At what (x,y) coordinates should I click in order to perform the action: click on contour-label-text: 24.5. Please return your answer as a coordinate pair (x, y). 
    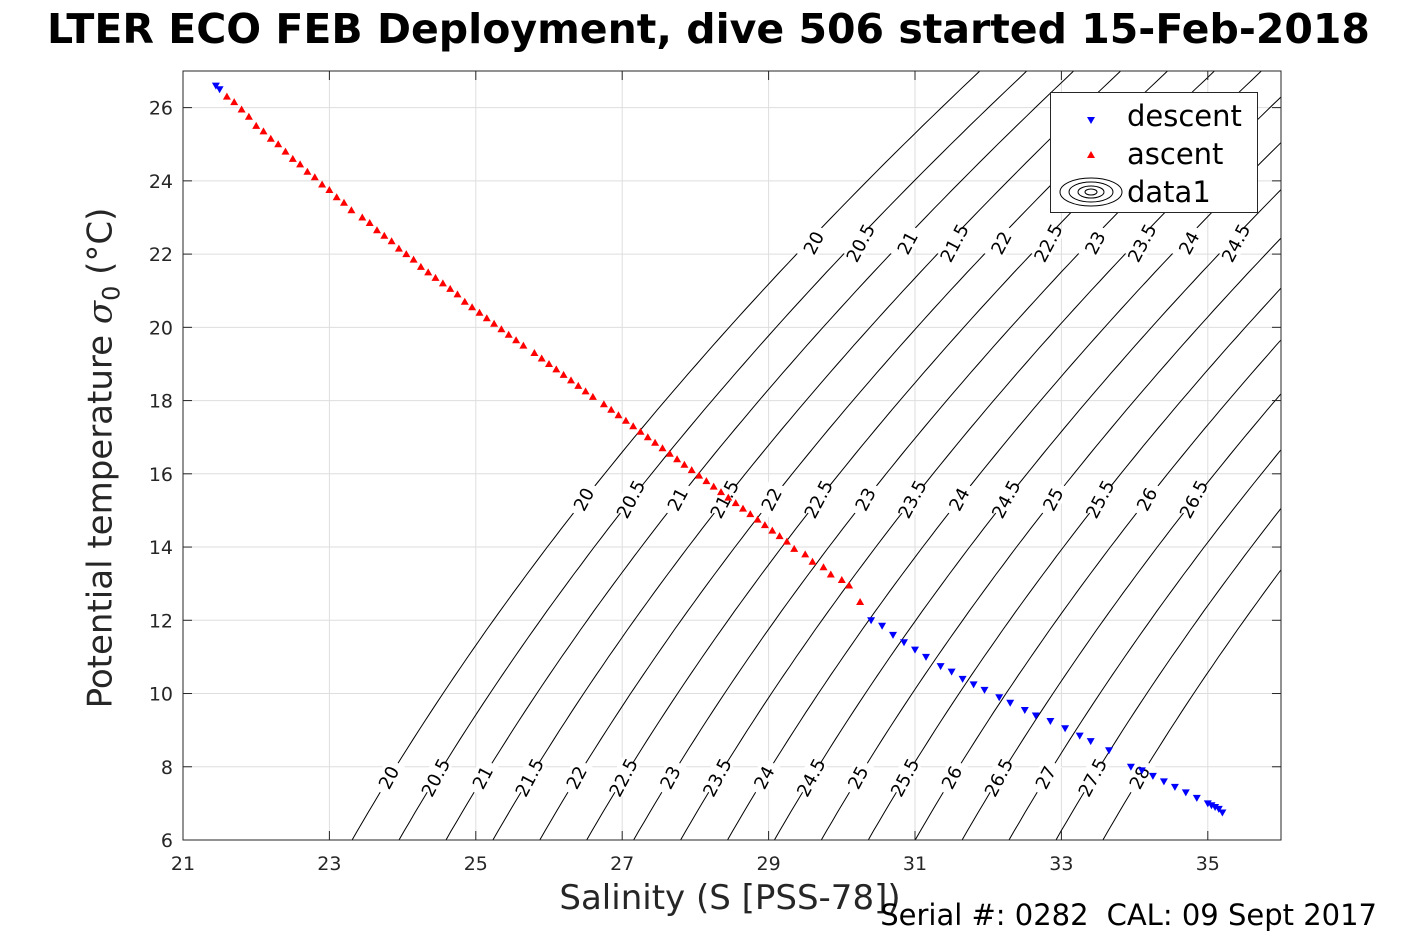
    Looking at the image, I should click on (811, 777).